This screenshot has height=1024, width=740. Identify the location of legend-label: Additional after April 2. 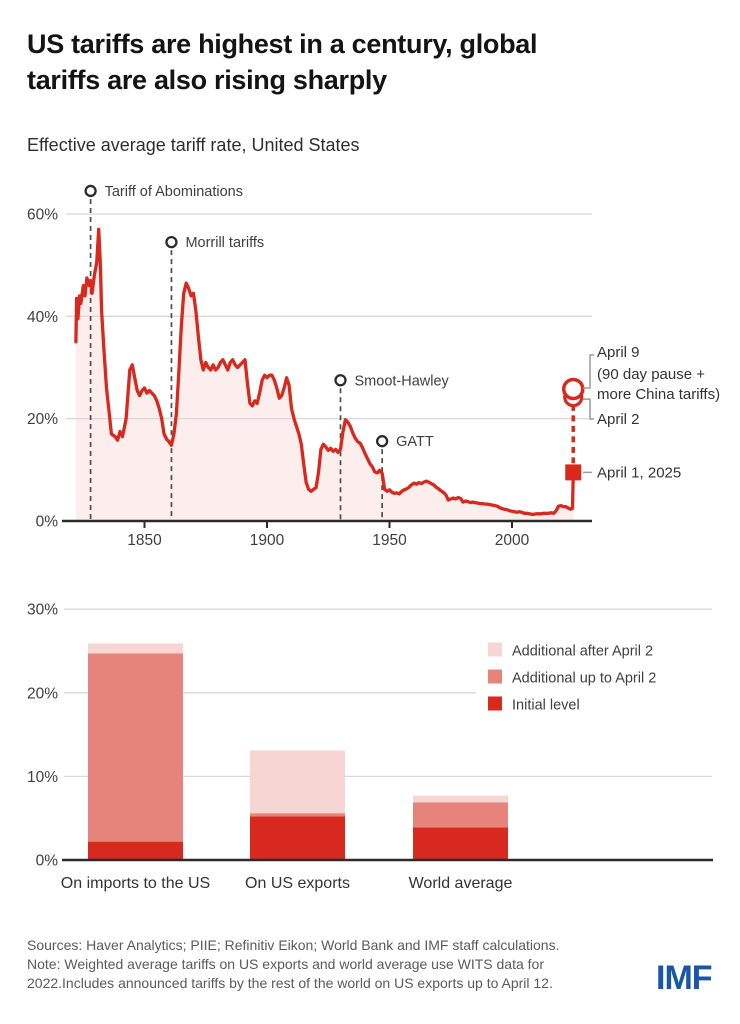
(582, 652).